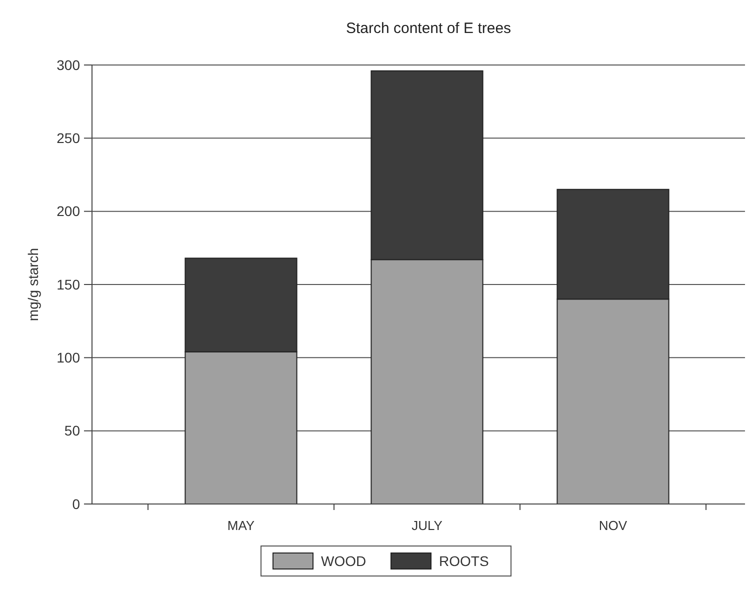 This screenshot has height=606, width=748. What do you see at coordinates (241, 525) in the screenshot?
I see `x-tick-label: MAY` at bounding box center [241, 525].